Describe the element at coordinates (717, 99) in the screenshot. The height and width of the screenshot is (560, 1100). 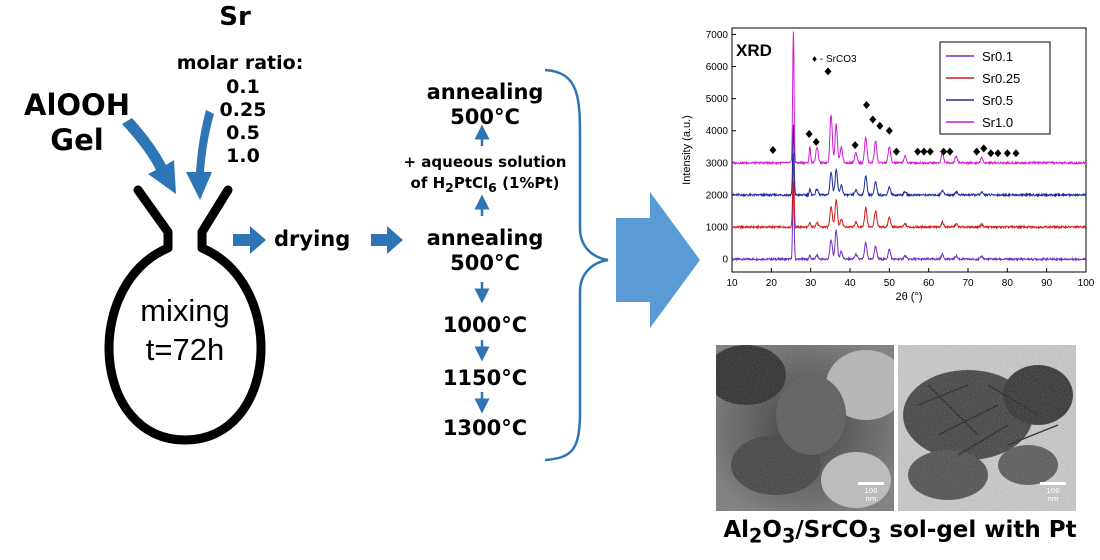
I see `y-tick-label: 5000` at that location.